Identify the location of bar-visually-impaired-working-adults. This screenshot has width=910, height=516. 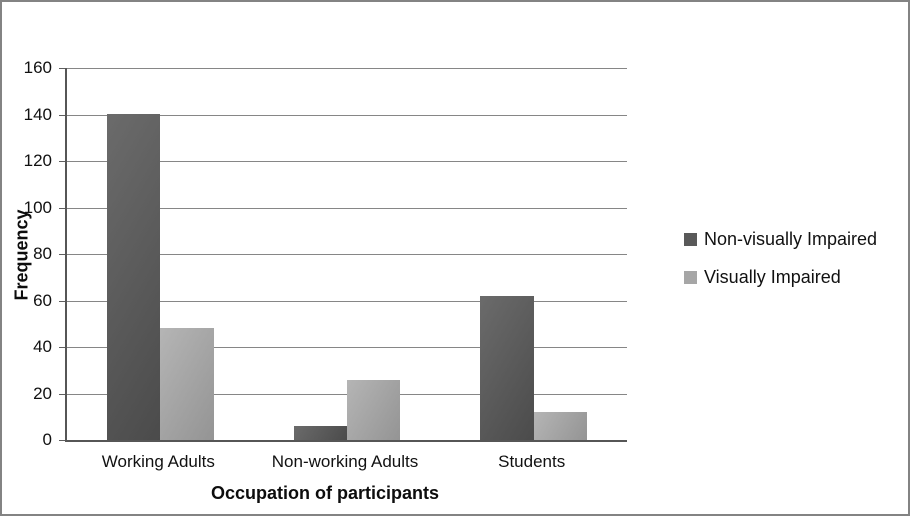
(187, 384).